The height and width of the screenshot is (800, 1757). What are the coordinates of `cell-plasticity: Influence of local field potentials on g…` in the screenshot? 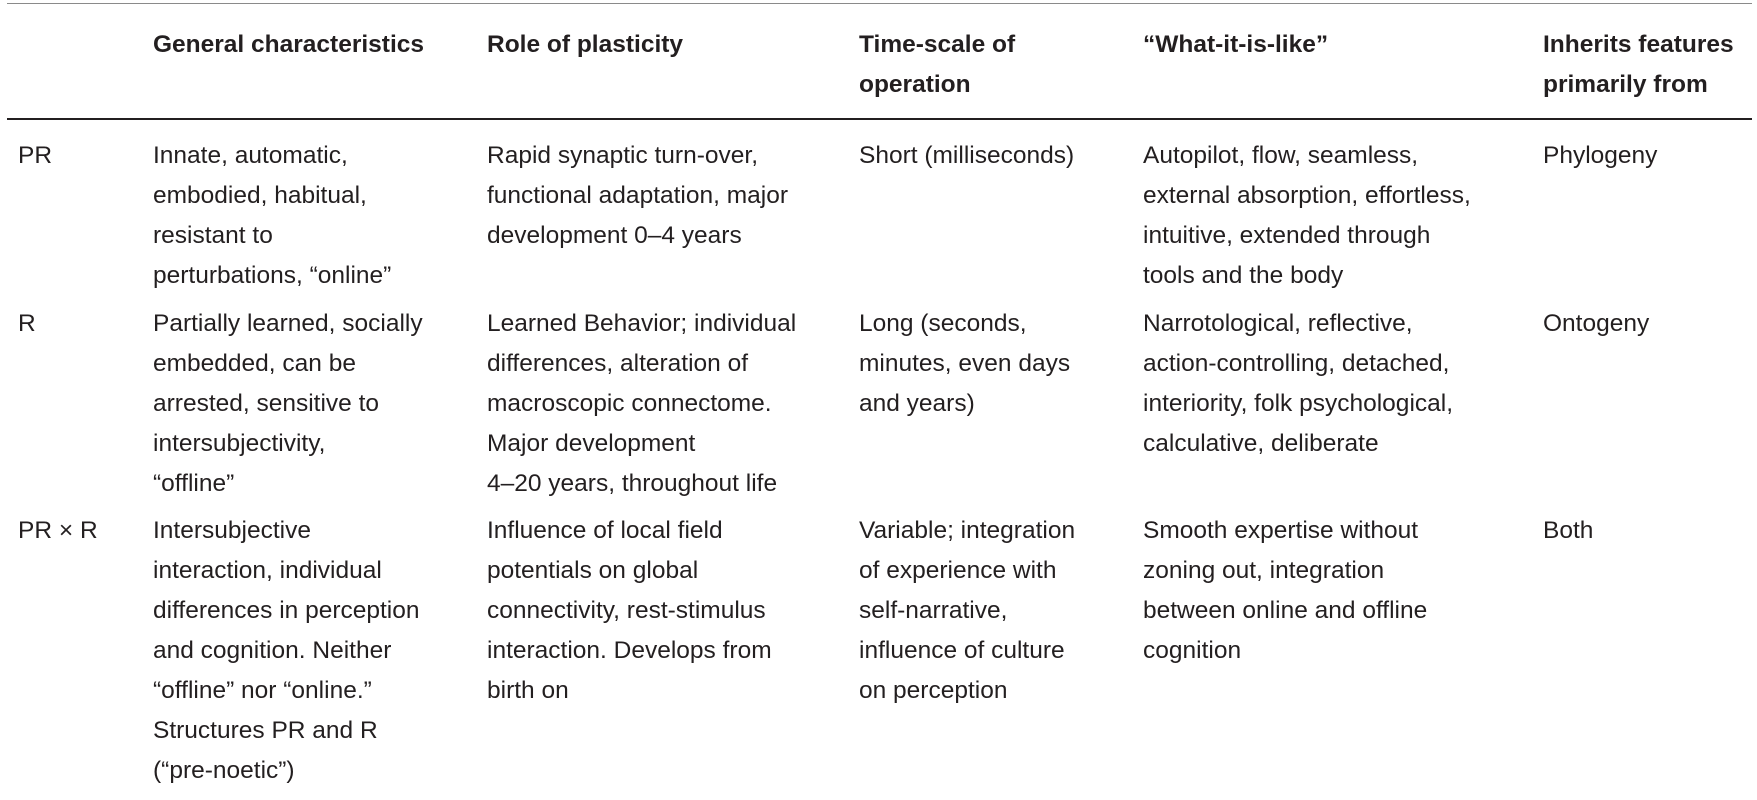 It's located at (629, 610).